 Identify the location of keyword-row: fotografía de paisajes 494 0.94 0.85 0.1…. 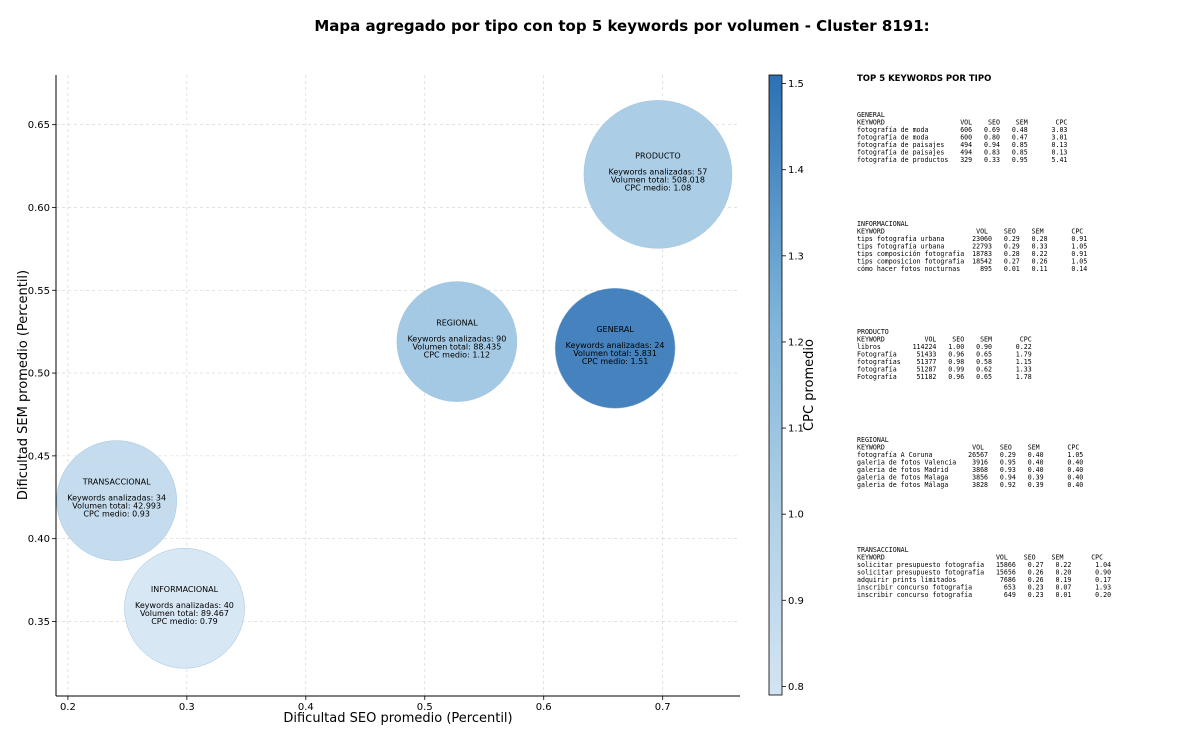
(962, 145).